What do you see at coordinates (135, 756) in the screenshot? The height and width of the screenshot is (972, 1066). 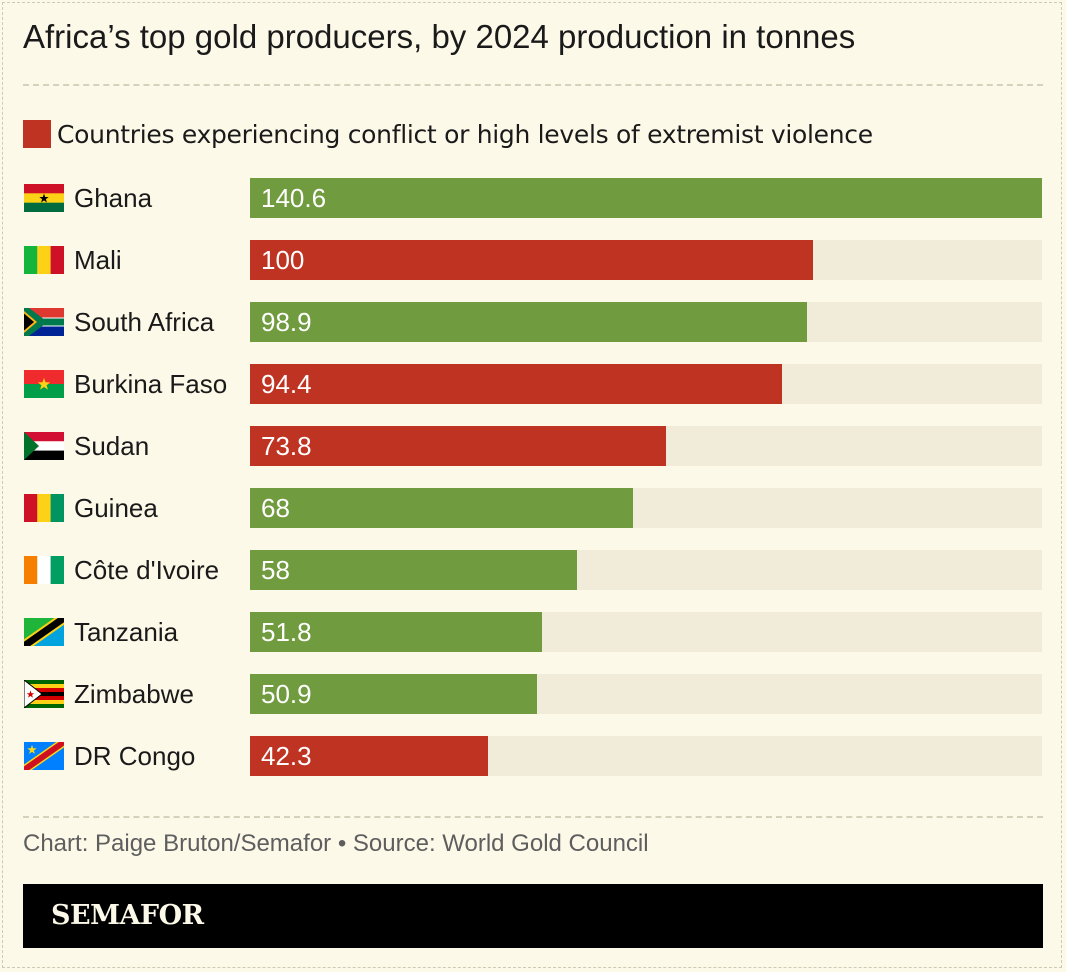 I see `category-label-dr-congo: DR Congo` at bounding box center [135, 756].